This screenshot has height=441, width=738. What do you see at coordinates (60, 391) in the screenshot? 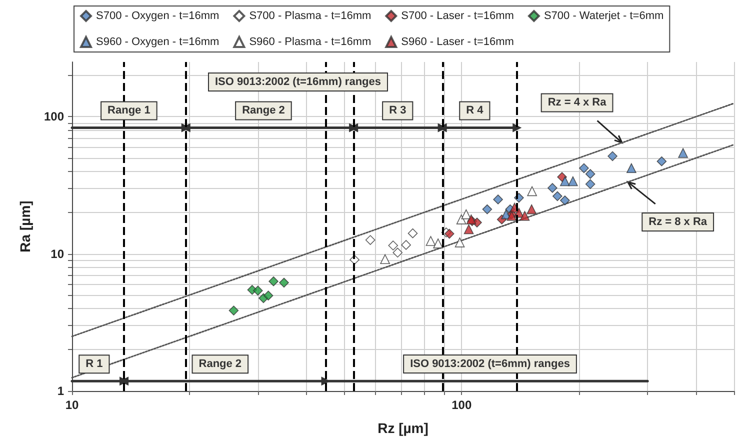
I see `y-tick-label: 1` at bounding box center [60, 391].